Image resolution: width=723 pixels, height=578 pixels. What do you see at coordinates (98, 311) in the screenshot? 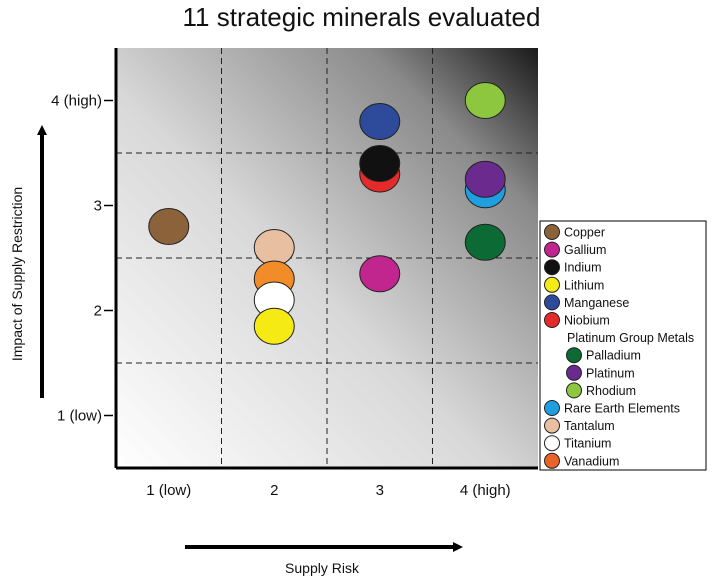
I see `y-tick-label: 2` at bounding box center [98, 311].